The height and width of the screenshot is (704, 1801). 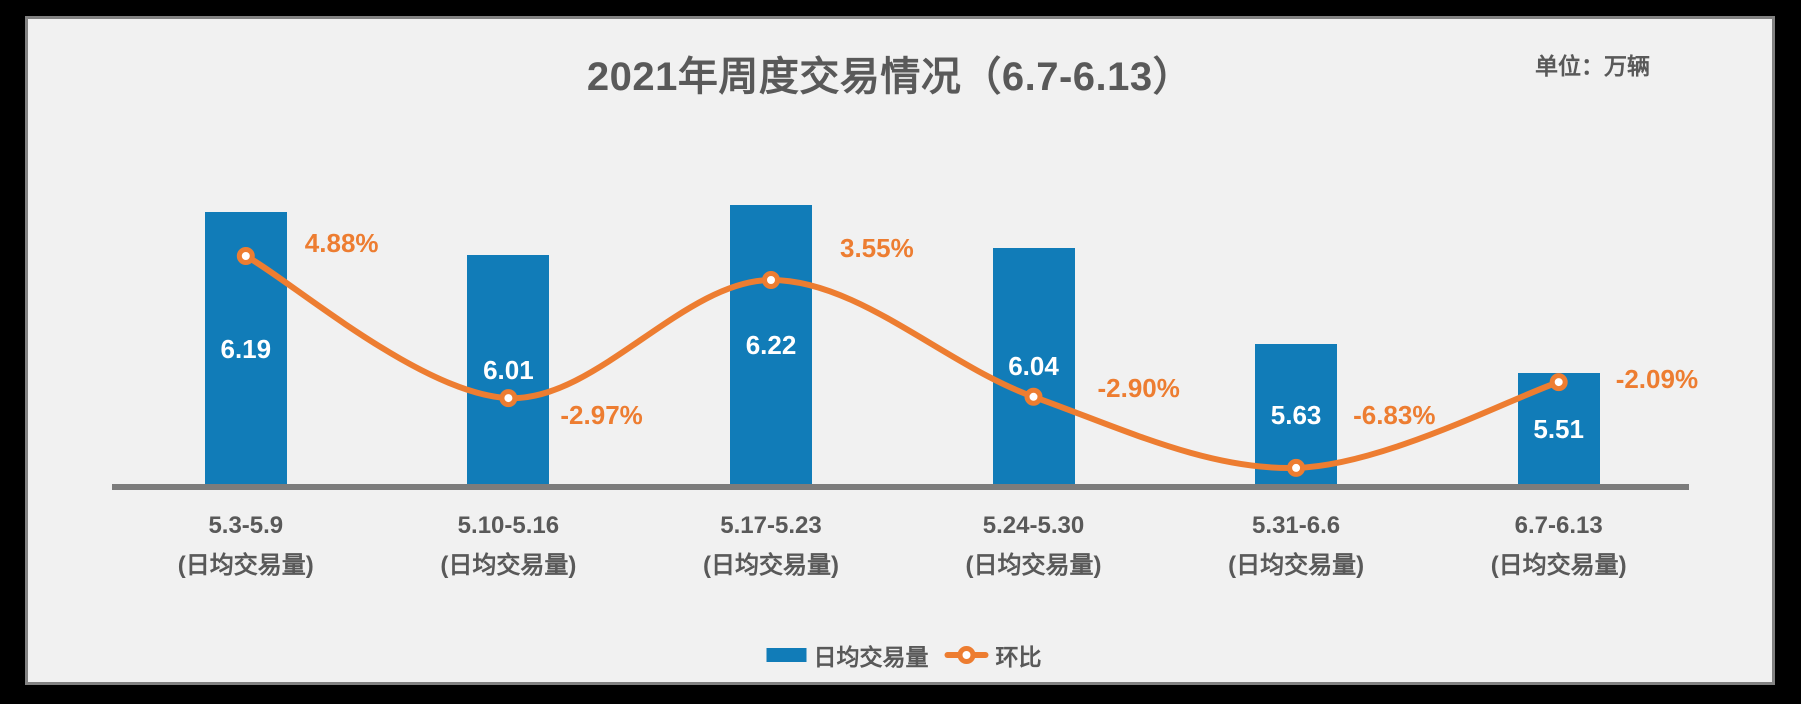 What do you see at coordinates (1657, 379) in the screenshot?
I see `pct-label: -2.09%` at bounding box center [1657, 379].